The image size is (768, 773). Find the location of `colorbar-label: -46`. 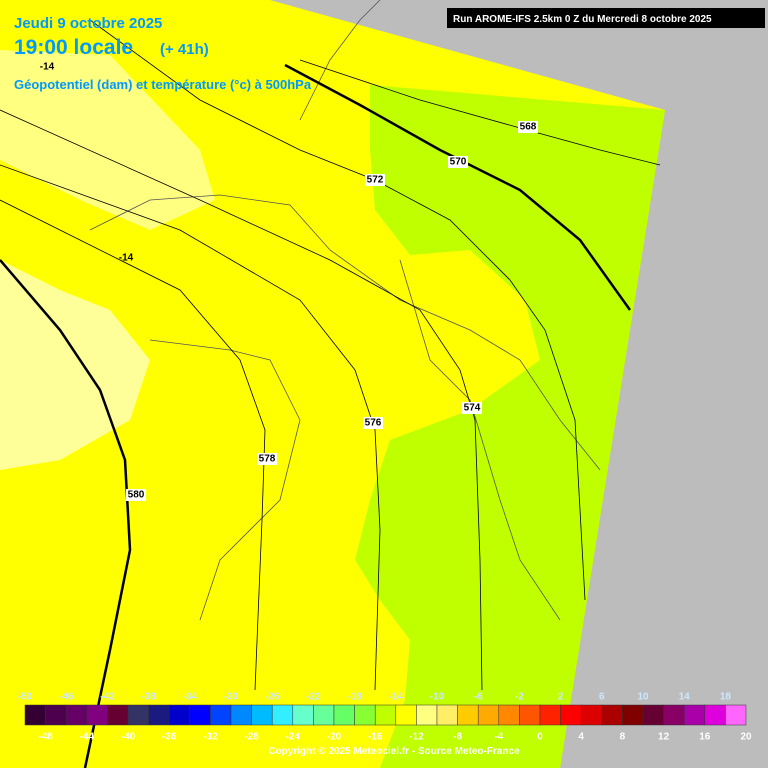

colorbar-label: -46 is located at coordinates (66, 697).